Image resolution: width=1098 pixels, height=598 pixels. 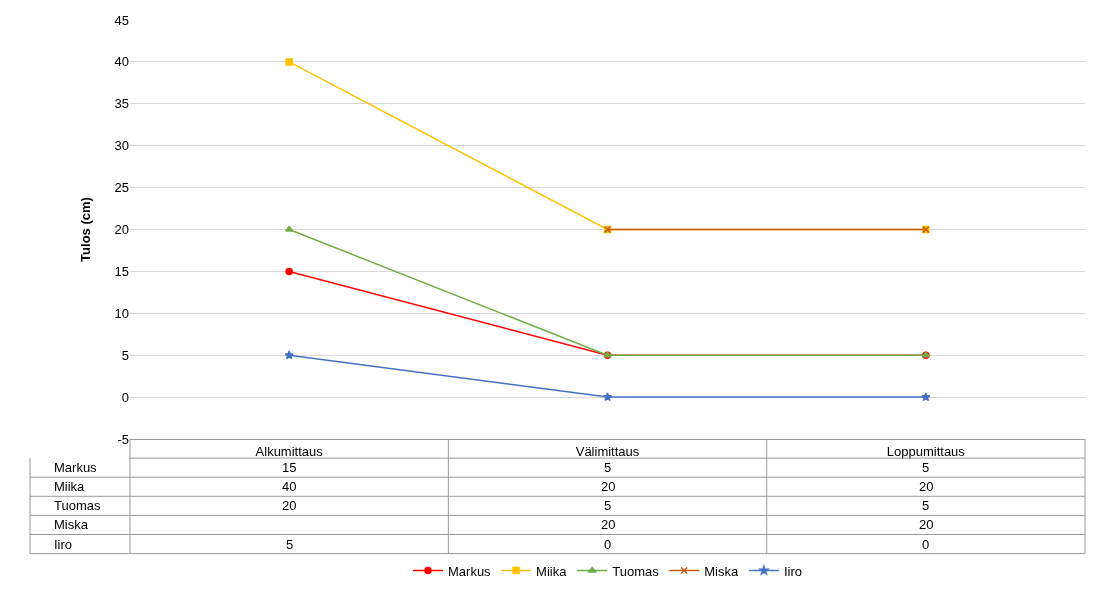 I want to click on text: Miska, so click(x=71, y=524).